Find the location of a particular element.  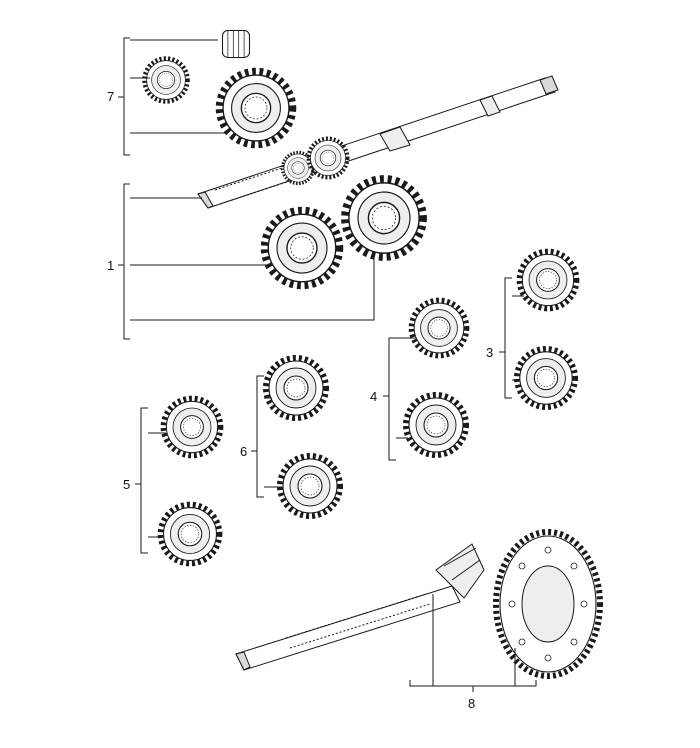

ring-gear is located at coordinates (548, 604).